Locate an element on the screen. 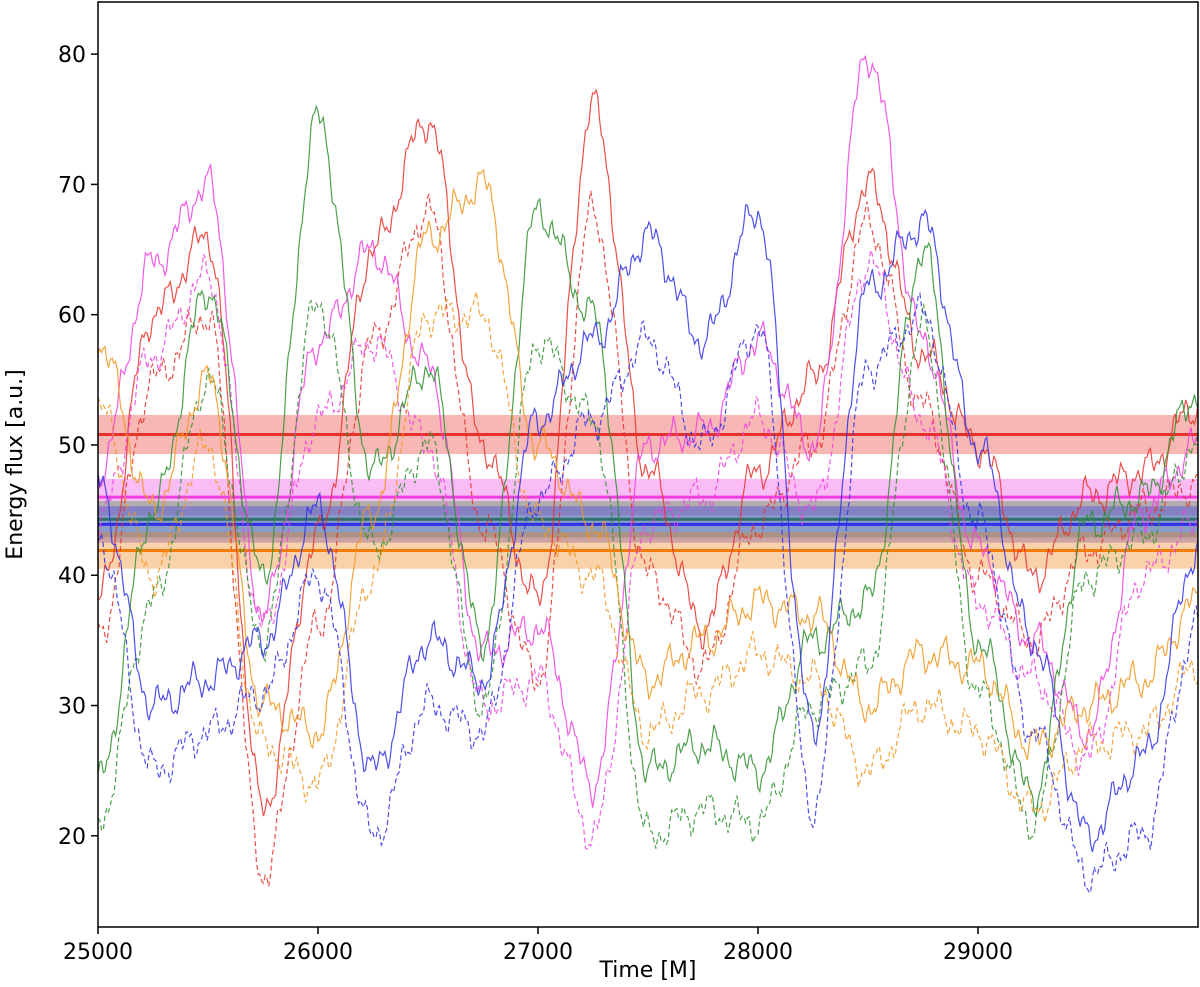  x-tick-label: 29000 is located at coordinates (978, 952).